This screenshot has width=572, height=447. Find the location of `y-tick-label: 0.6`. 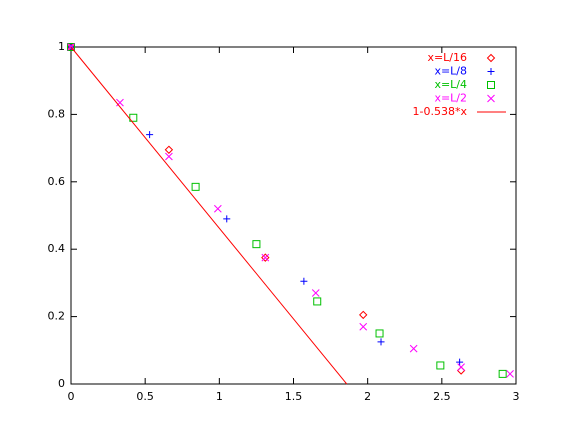

y-tick-label: 0.6 is located at coordinates (57, 181).